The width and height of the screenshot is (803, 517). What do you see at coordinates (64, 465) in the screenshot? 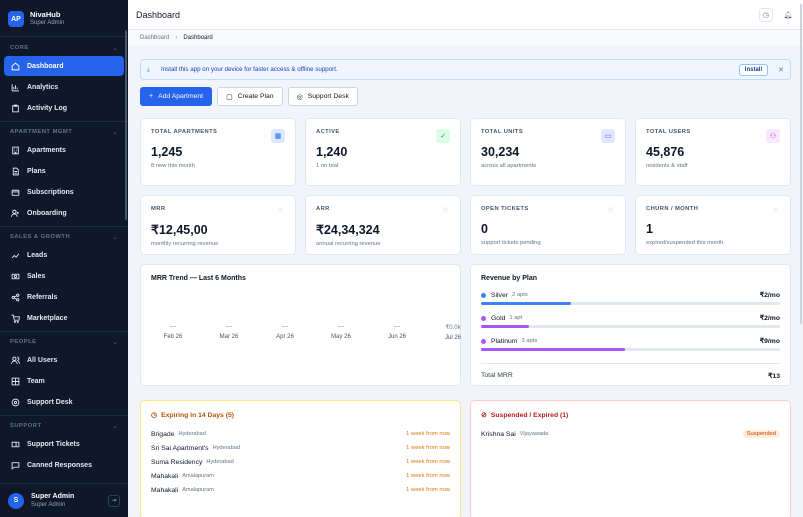
I see `sidebar-item-canned-responses: Canned Responses` at bounding box center [64, 465].